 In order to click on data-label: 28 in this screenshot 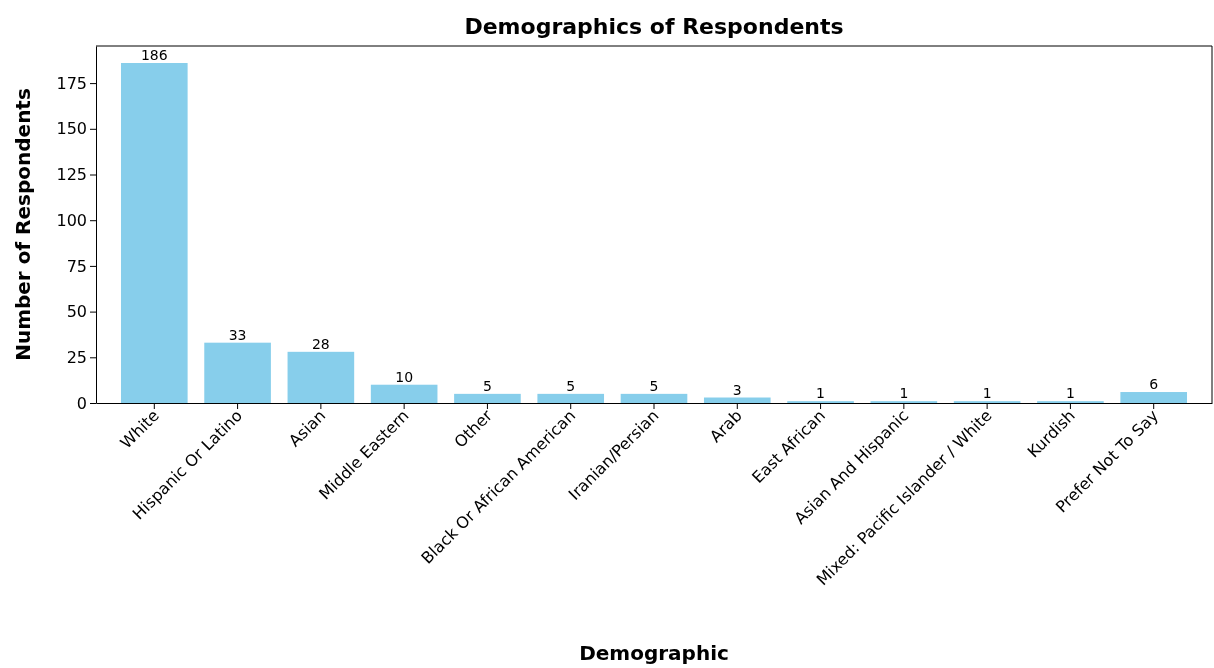, I will do `click(320, 343)`.